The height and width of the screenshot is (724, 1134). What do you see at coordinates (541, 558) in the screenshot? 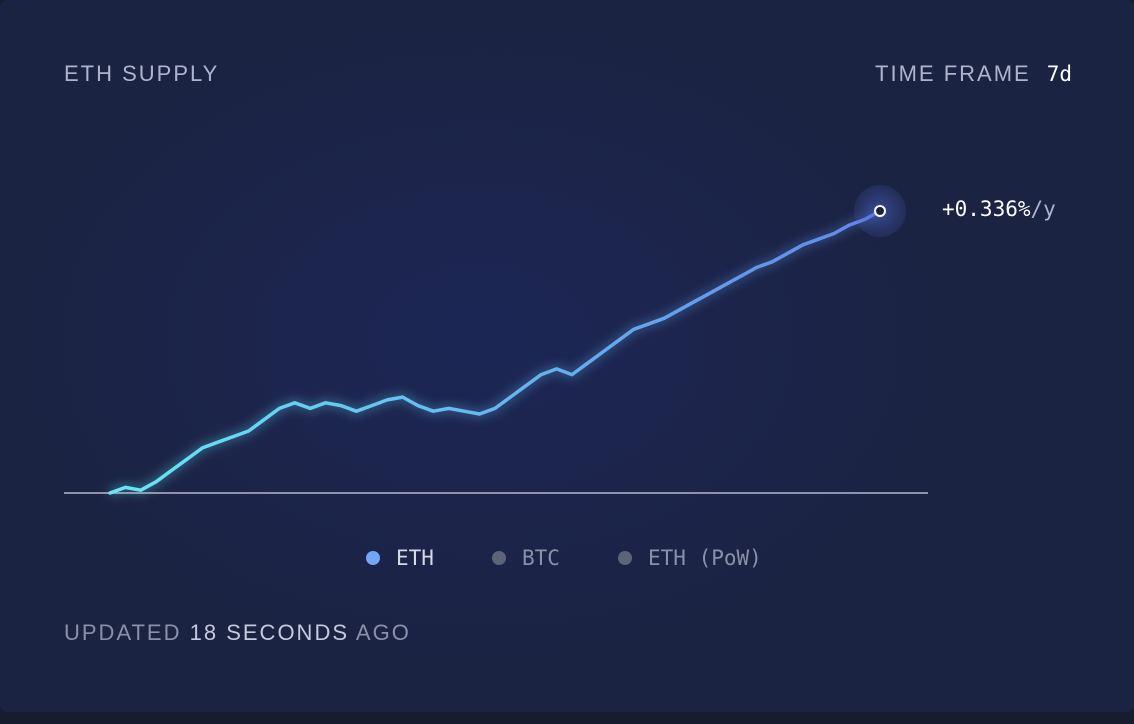
I see `legend-label-btc: BTC` at bounding box center [541, 558].